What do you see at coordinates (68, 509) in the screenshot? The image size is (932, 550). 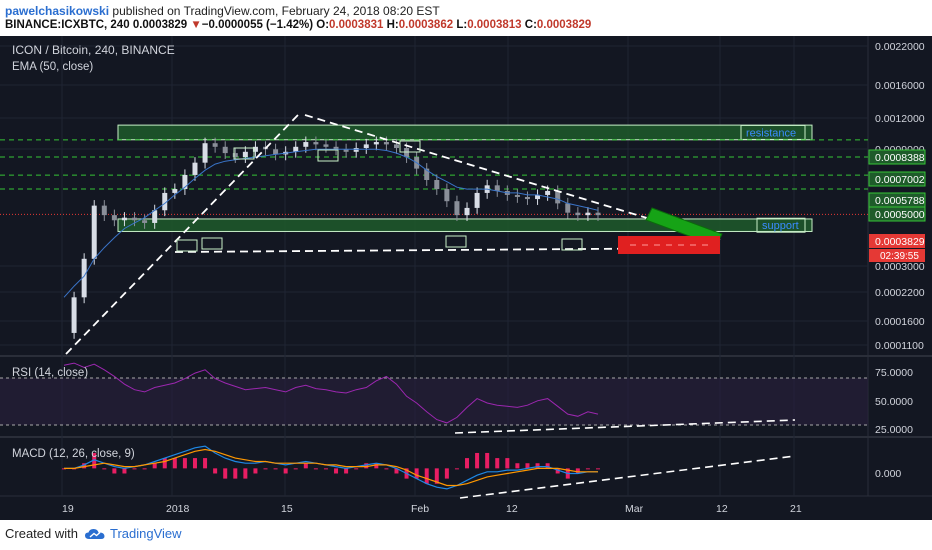 I see `time-tick: 19` at bounding box center [68, 509].